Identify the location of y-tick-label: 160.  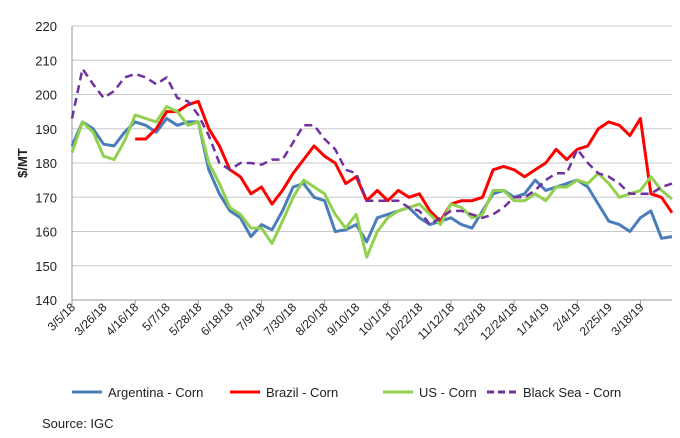
(46, 232).